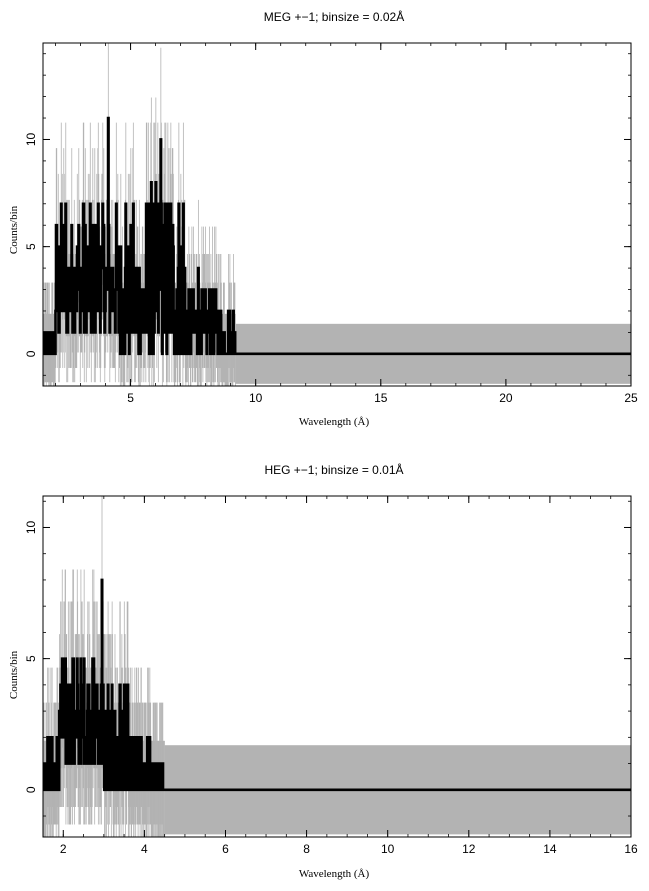  Describe the element at coordinates (225, 849) in the screenshot. I see `x-tick-label: 6` at that location.